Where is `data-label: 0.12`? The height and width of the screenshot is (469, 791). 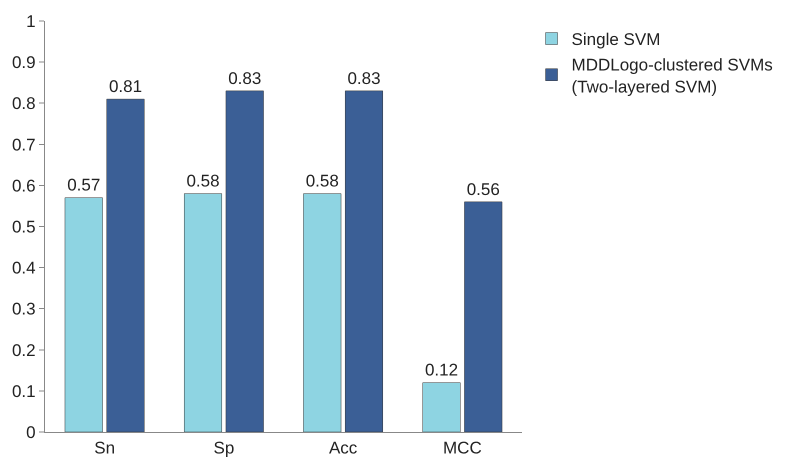 data-label: 0.12 is located at coordinates (441, 370).